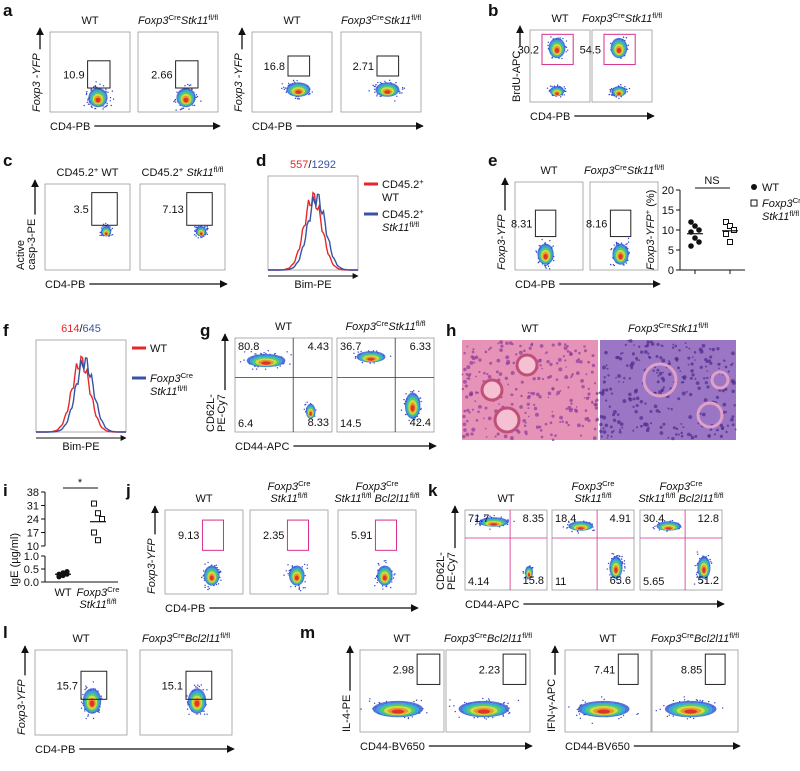 This screenshot has width=800, height=771. I want to click on y-axis-label-part: IL-4-PE, so click(347, 713).